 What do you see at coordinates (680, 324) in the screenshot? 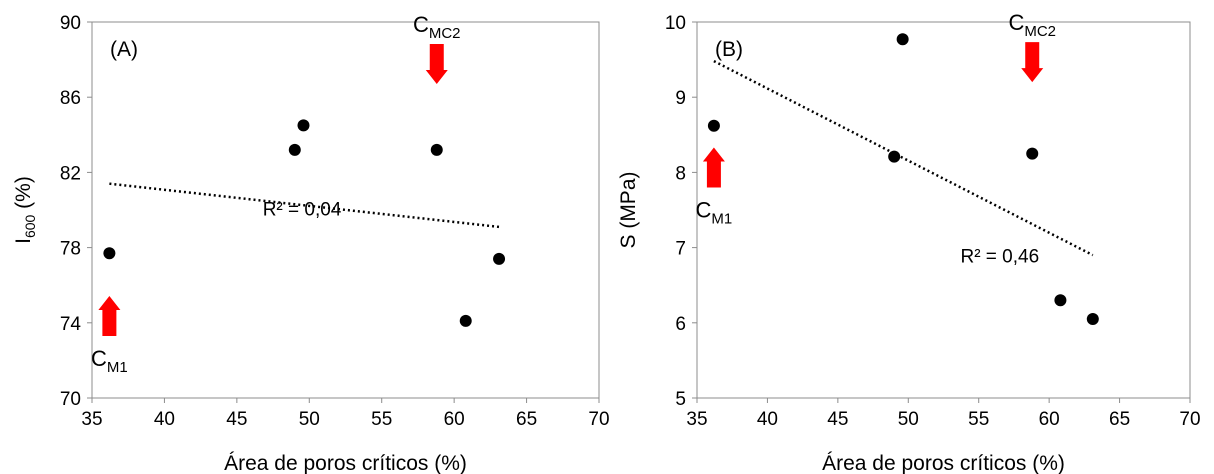
I see `y-tick-label: 6` at bounding box center [680, 324].